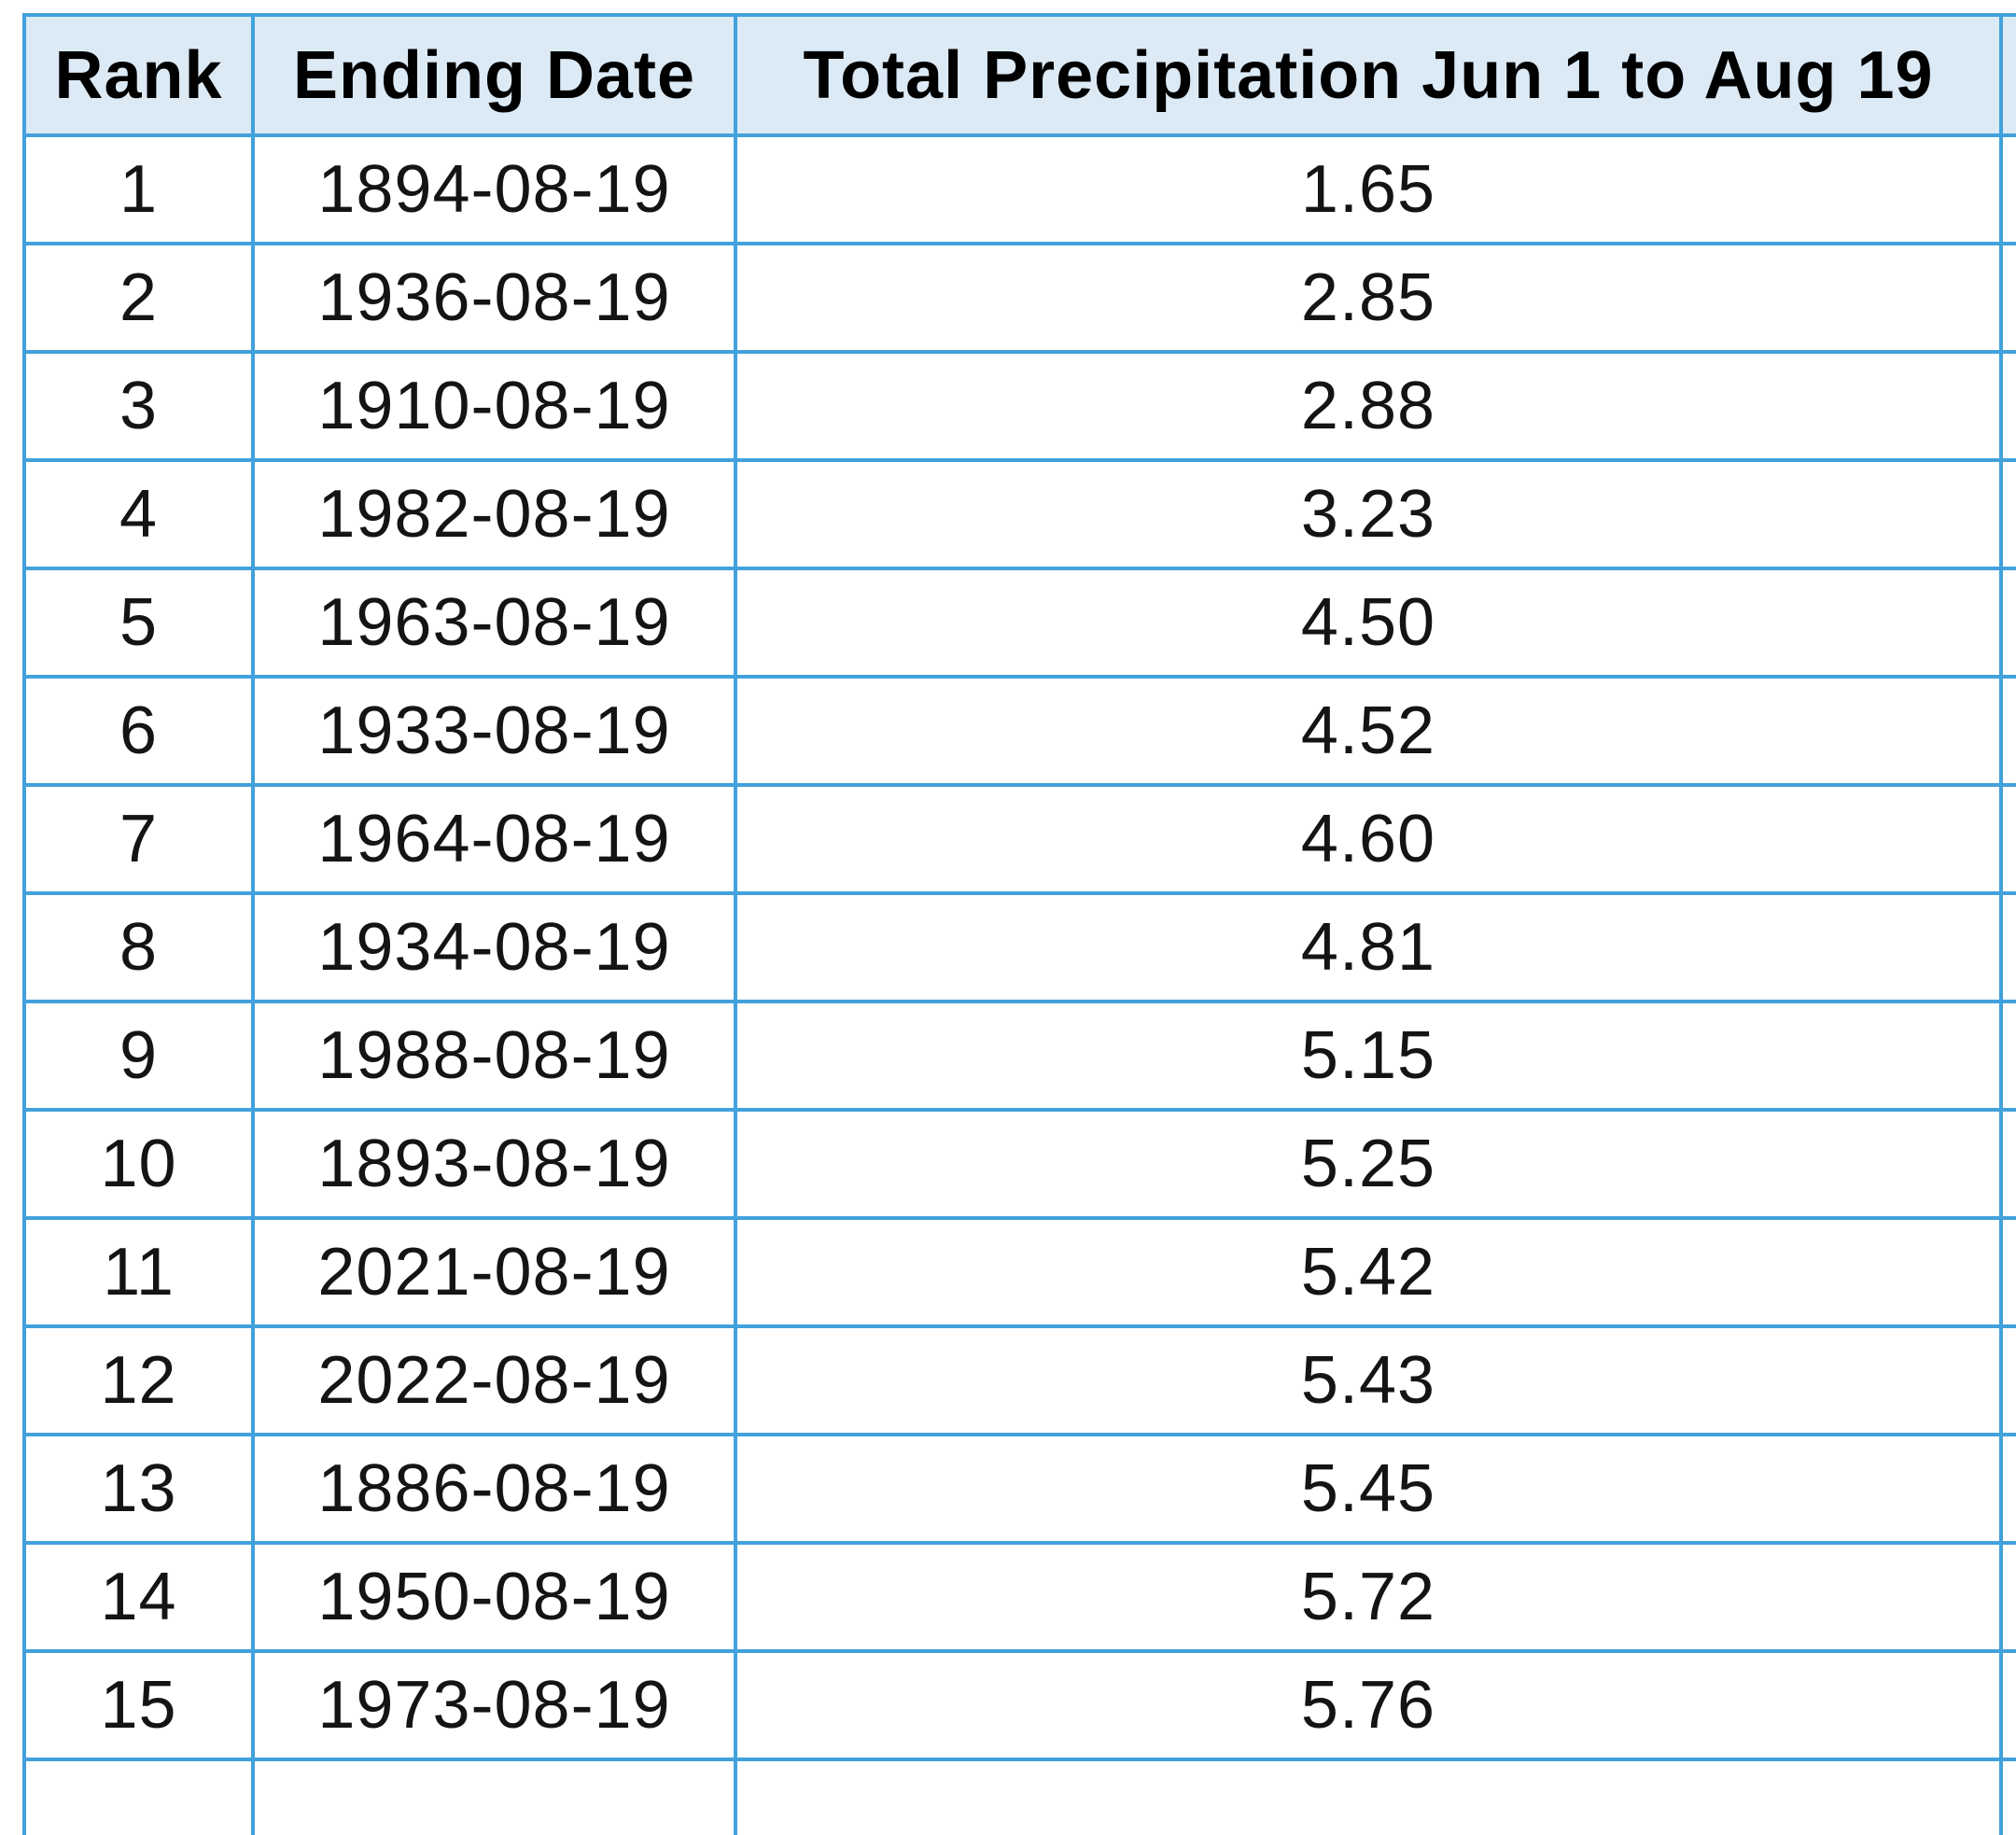 This screenshot has height=1835, width=2016. I want to click on cell-rank: 9, so click(138, 1056).